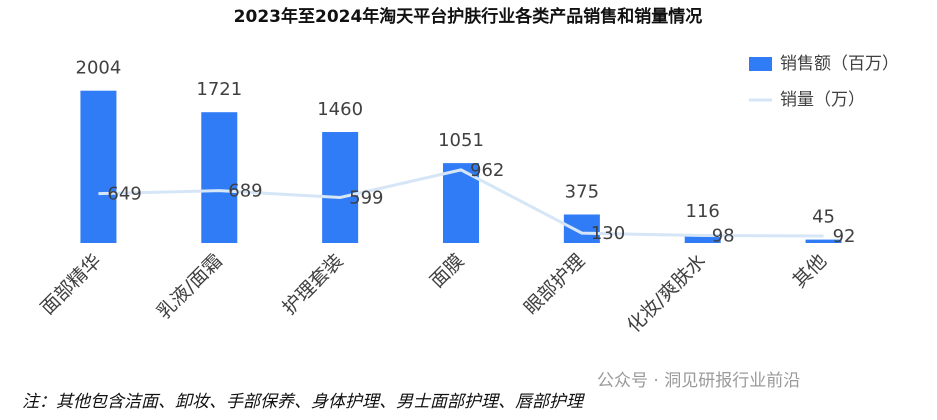  Describe the element at coordinates (461, 140) in the screenshot. I see `bar-value-label: 1051` at that location.